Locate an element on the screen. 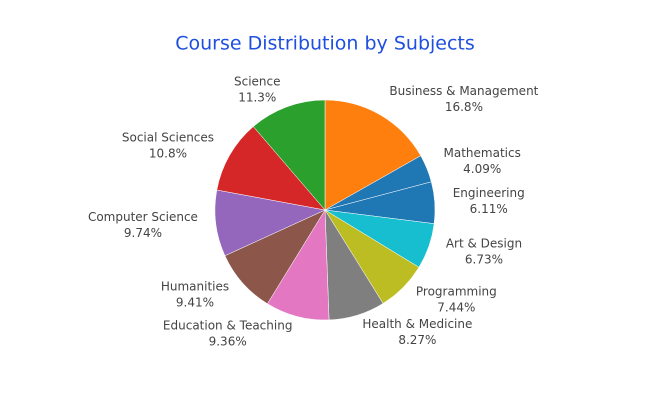 The width and height of the screenshot is (650, 400). slice-label: Science is located at coordinates (257, 81).